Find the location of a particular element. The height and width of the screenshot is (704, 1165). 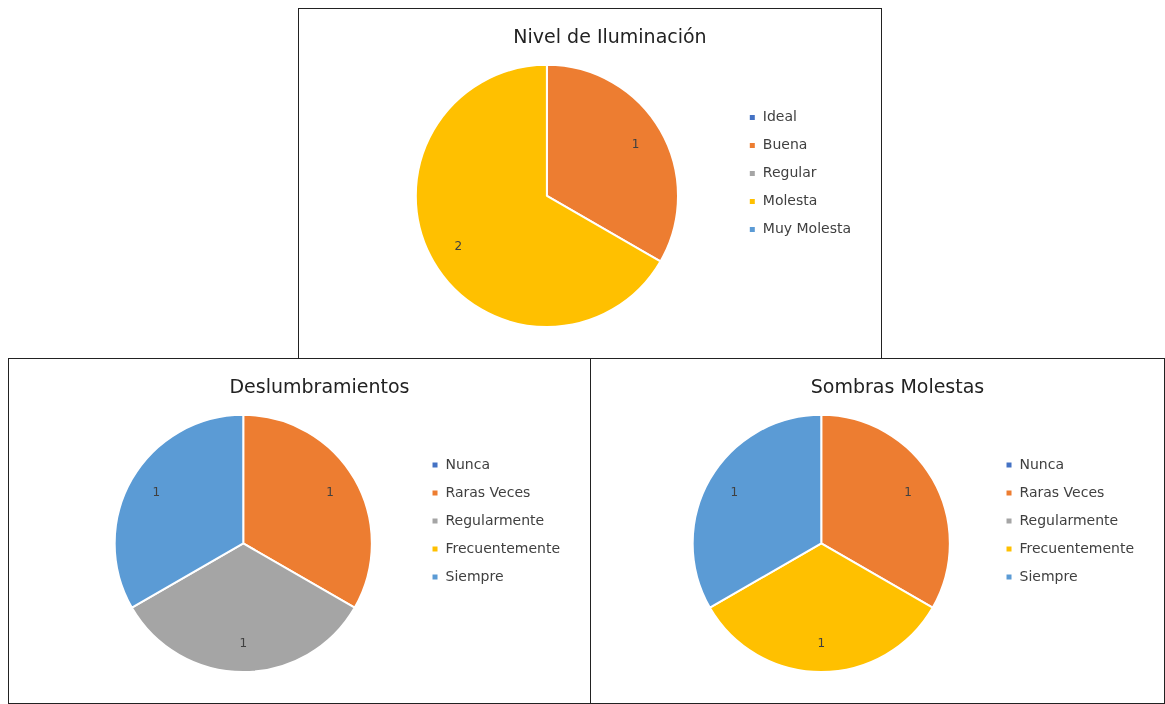

data-label: 2 is located at coordinates (458, 246).